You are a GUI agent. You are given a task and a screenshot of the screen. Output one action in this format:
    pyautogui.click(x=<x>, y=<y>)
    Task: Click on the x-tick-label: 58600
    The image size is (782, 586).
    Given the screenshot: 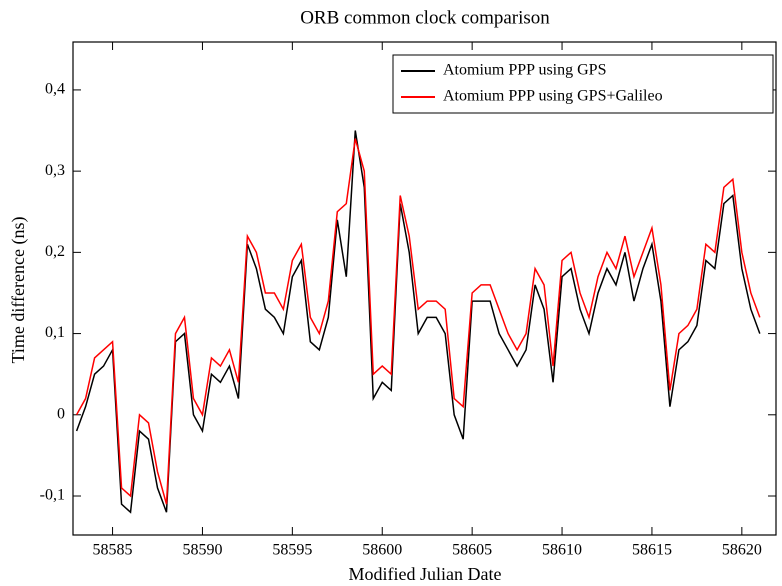 What is the action you would take?
    pyautogui.click(x=382, y=550)
    